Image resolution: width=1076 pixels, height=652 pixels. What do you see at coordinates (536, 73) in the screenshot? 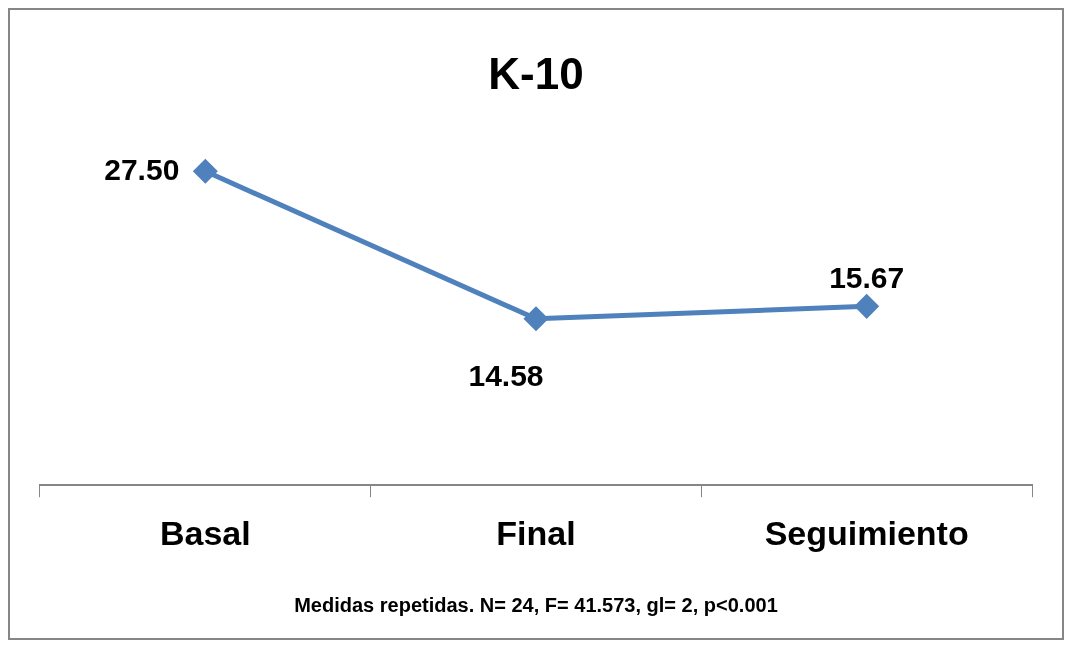
I see `chart-title: K-10` at bounding box center [536, 73].